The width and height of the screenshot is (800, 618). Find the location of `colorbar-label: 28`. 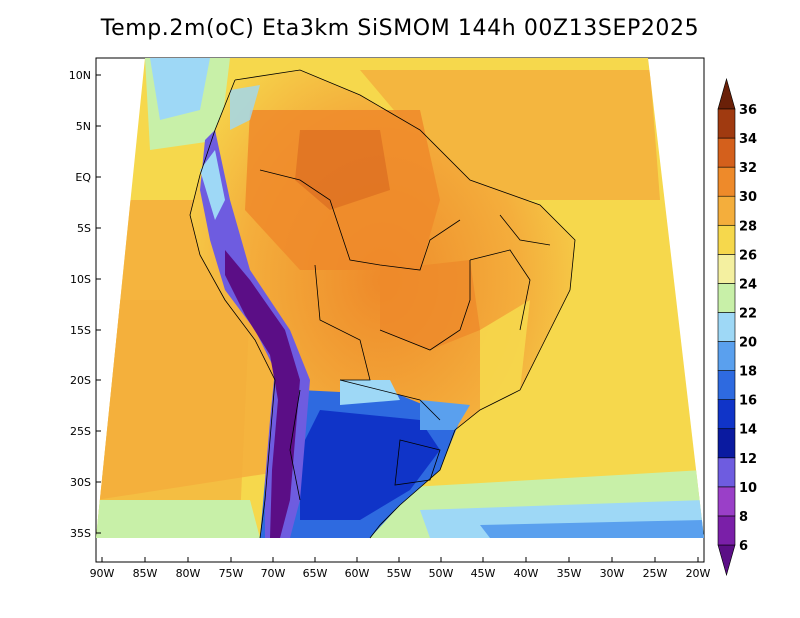

colorbar-label: 28 is located at coordinates (748, 226).